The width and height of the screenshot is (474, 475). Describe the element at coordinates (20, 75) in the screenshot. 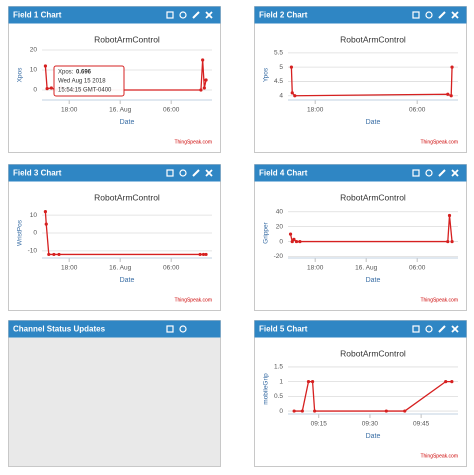

I see `y-axis-label: Xpos` at that location.